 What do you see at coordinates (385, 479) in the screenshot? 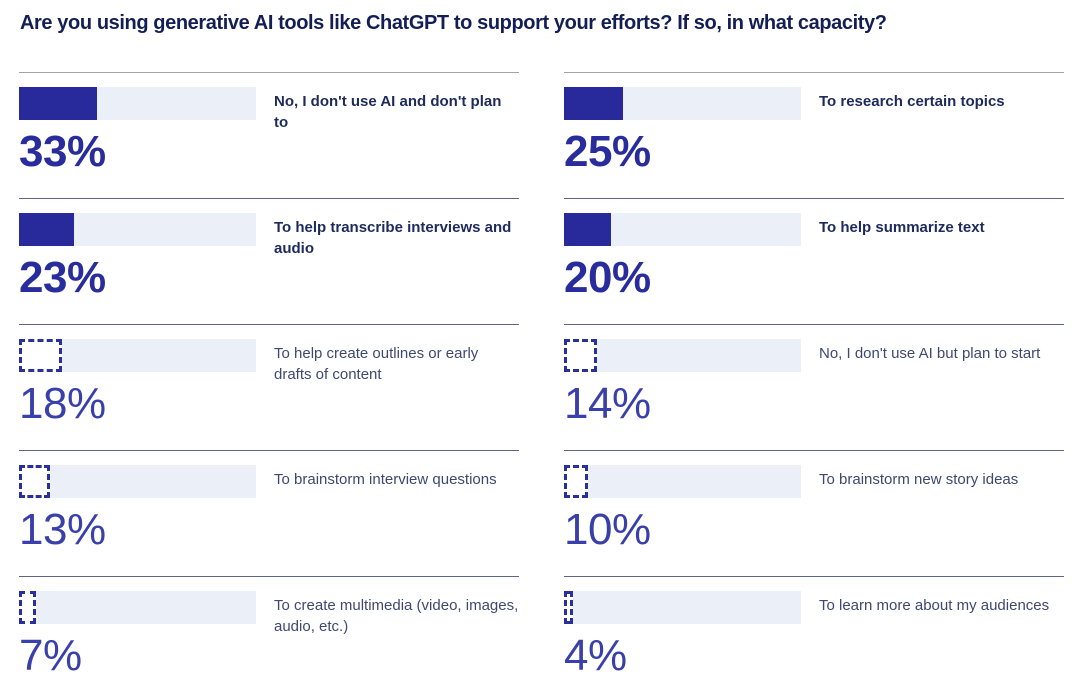
I see `bar-label: To brainstorm interview questions` at bounding box center [385, 479].